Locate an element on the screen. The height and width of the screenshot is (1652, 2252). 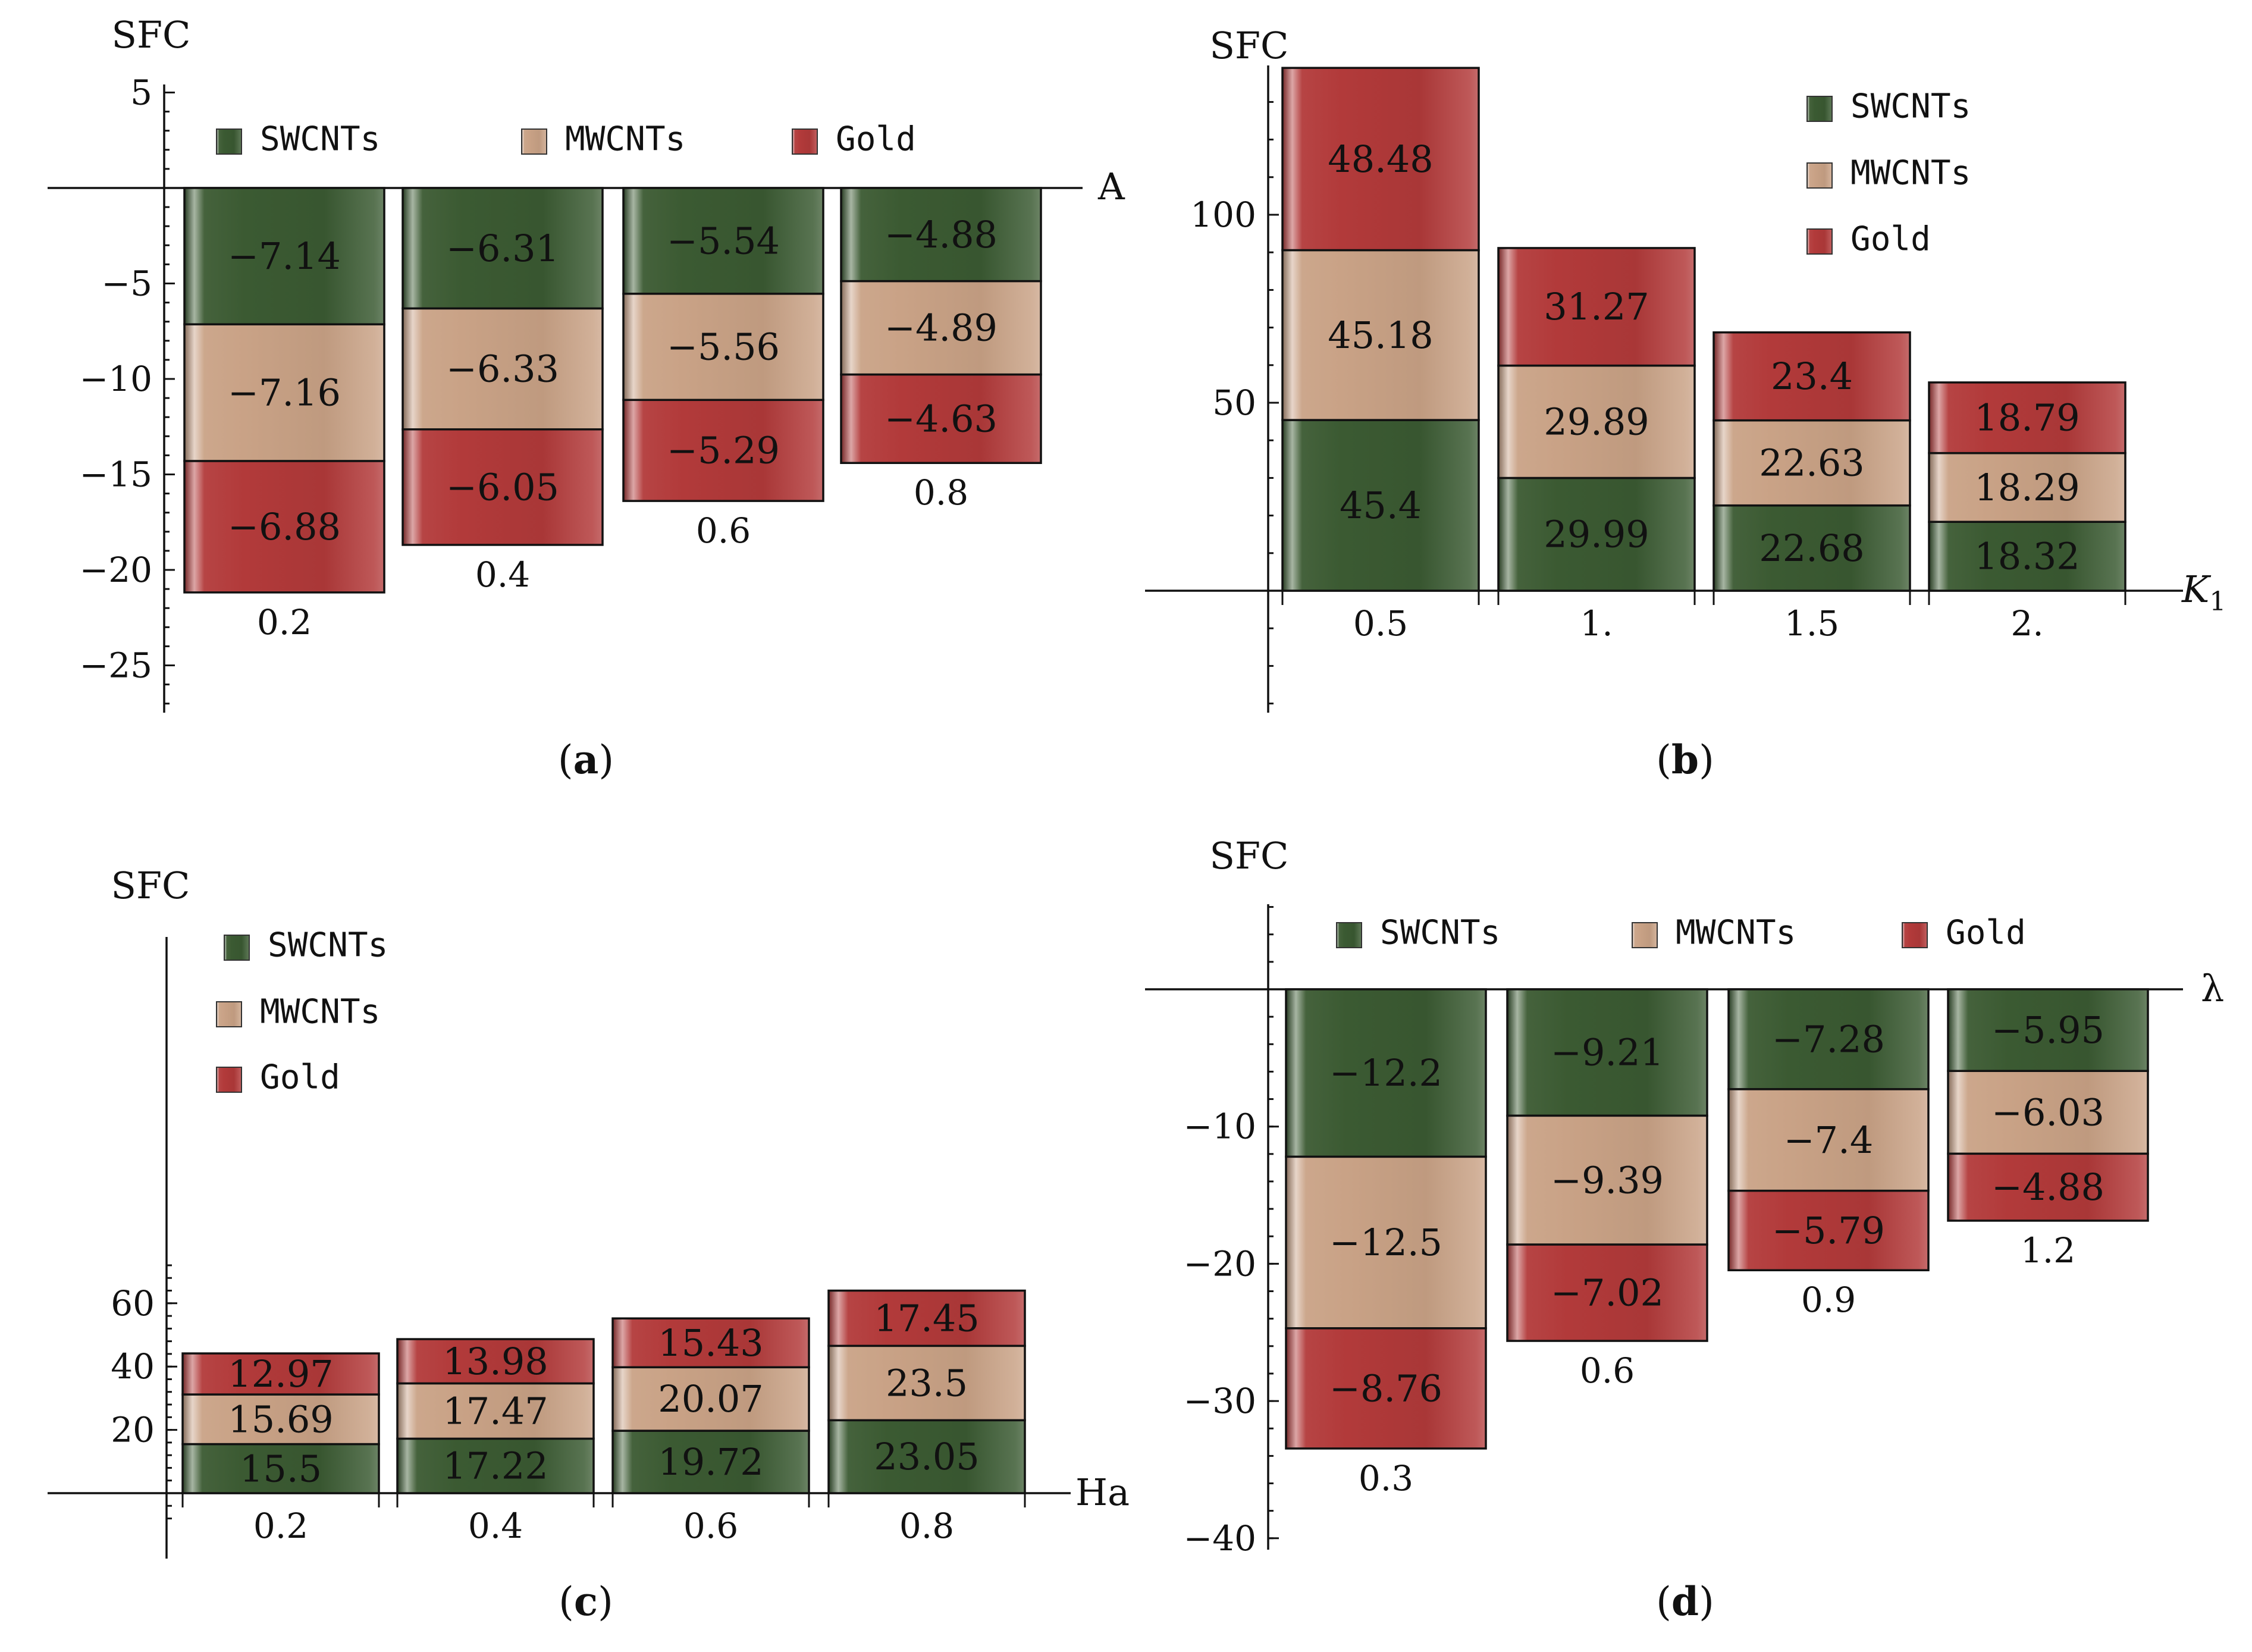
y-tick-label: 100 is located at coordinates (1223, 215).